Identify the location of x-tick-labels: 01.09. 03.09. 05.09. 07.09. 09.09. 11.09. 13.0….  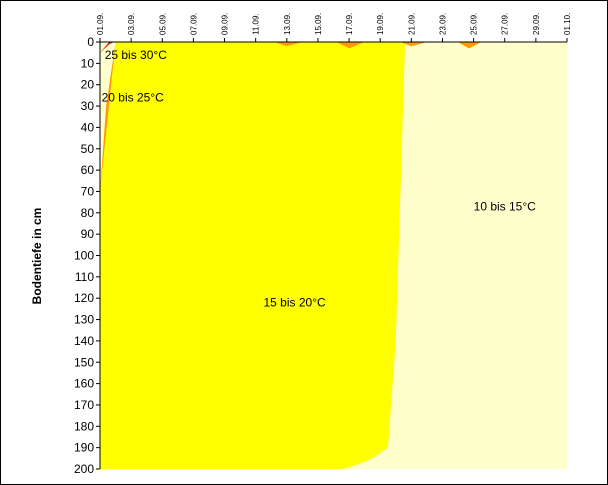
(334, 24).